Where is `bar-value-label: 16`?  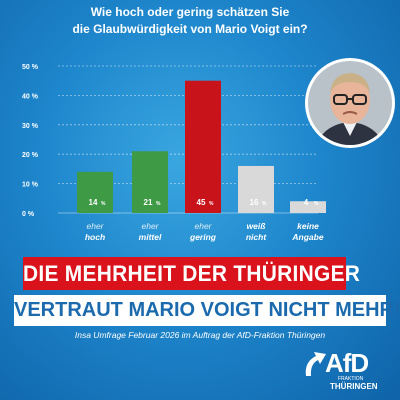 bar-value-label: 16 is located at coordinates (254, 202).